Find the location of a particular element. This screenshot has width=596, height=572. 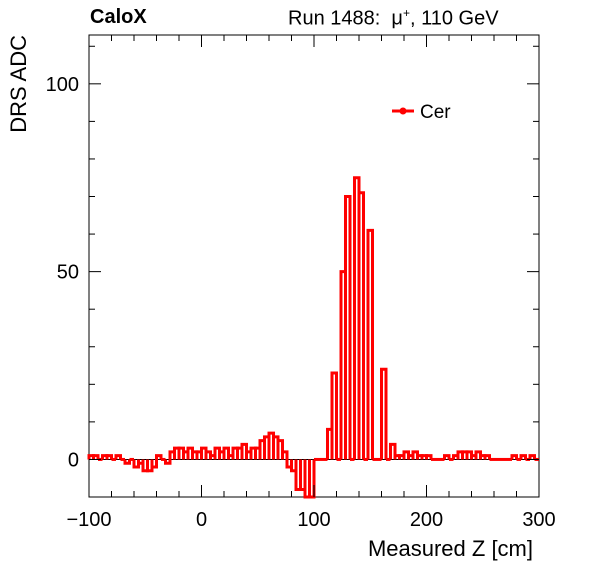

x-axis-title: Measured Z [cm] is located at coordinates (450, 548).